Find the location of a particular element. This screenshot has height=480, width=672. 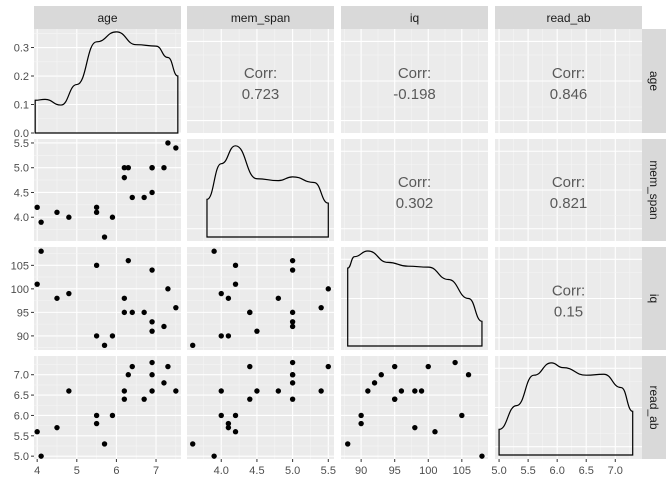

row-strip-label-read_ab: read_ab is located at coordinates (654, 407).